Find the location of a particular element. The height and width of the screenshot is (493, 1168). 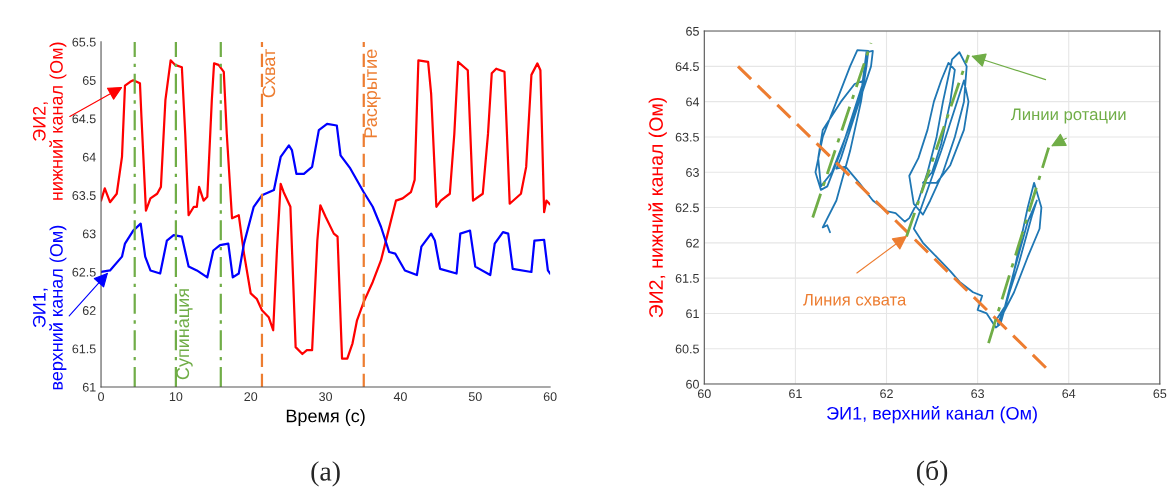

text: ЭИ2, нижний канал (Ом) is located at coordinates (49, 121).